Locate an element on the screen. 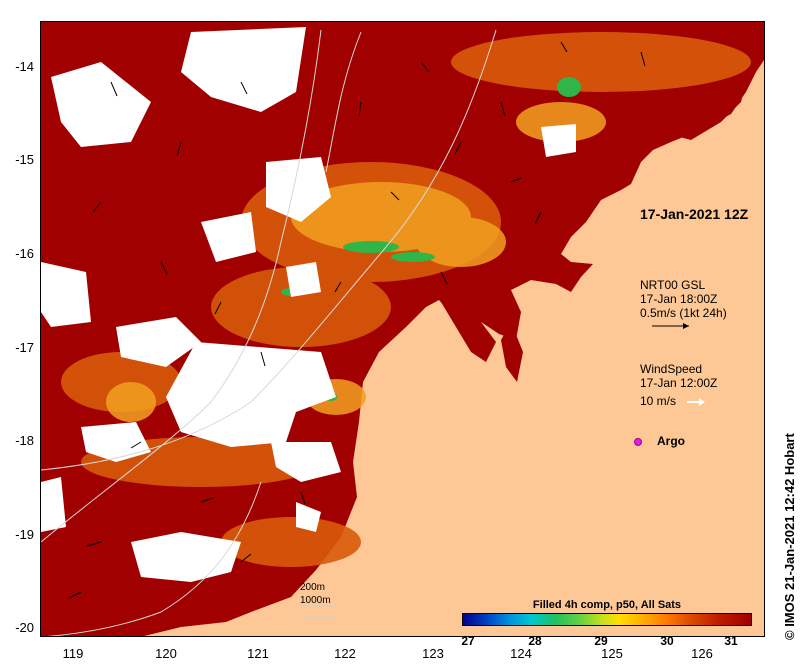 The height and width of the screenshot is (672, 809). y-tick: -16 is located at coordinates (24, 253).